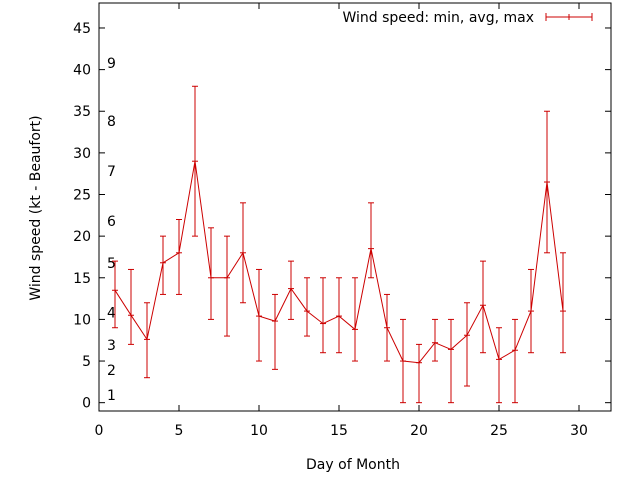 The height and width of the screenshot is (480, 640). What do you see at coordinates (179, 431) in the screenshot?
I see `x-tick-label: 5` at bounding box center [179, 431].